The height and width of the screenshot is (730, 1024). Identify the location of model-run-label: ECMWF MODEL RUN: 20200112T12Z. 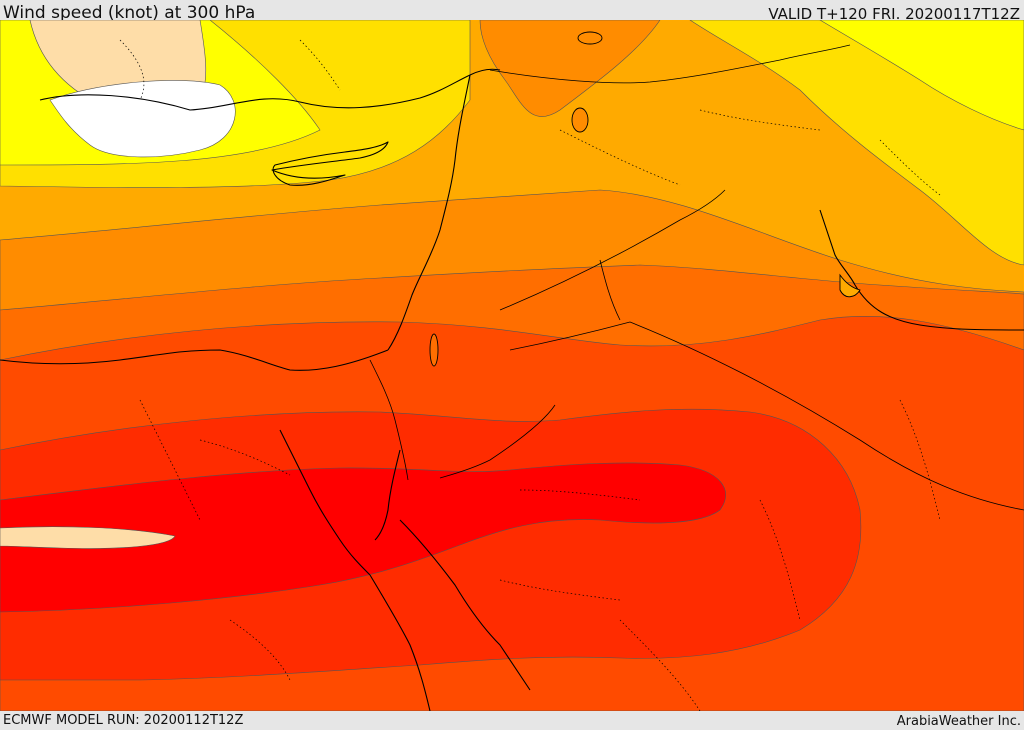
(123, 720).